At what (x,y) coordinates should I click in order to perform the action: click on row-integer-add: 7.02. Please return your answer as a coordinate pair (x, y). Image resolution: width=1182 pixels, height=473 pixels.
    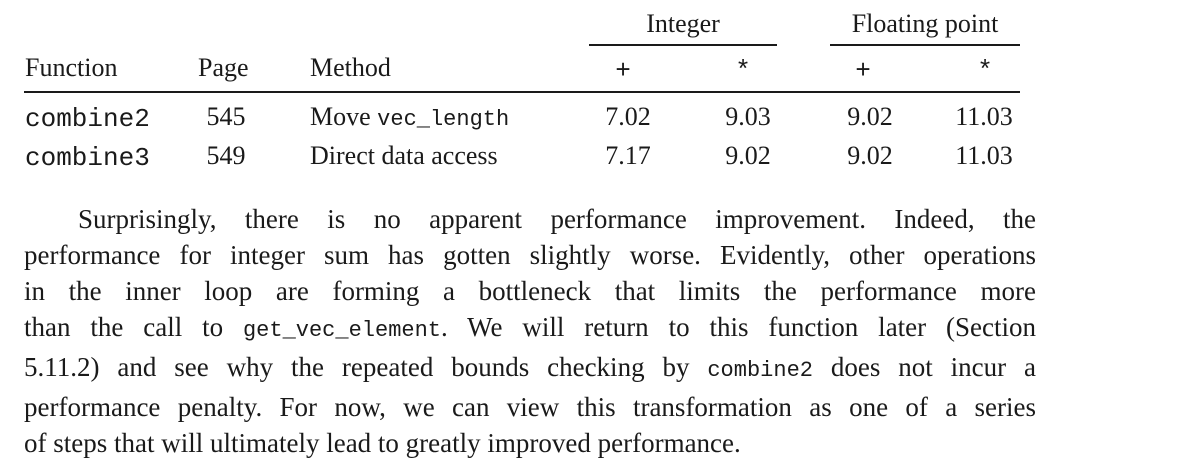
    Looking at the image, I should click on (628, 116).